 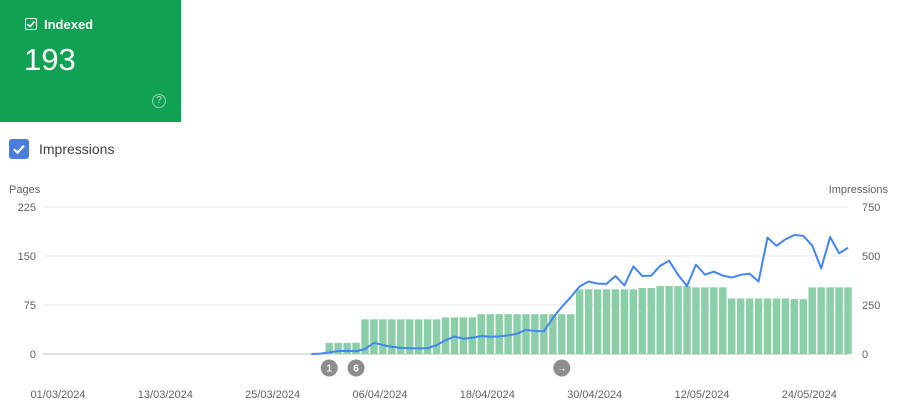 I want to click on left-tick-label: 225, so click(x=27, y=208).